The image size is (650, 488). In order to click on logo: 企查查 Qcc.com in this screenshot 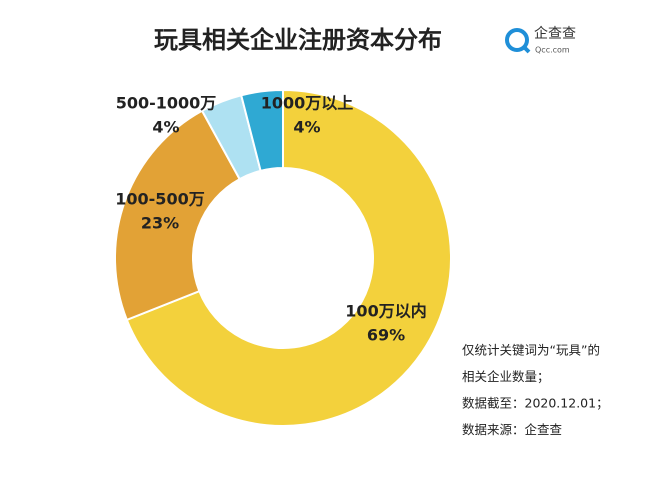, I will do `click(540, 40)`.